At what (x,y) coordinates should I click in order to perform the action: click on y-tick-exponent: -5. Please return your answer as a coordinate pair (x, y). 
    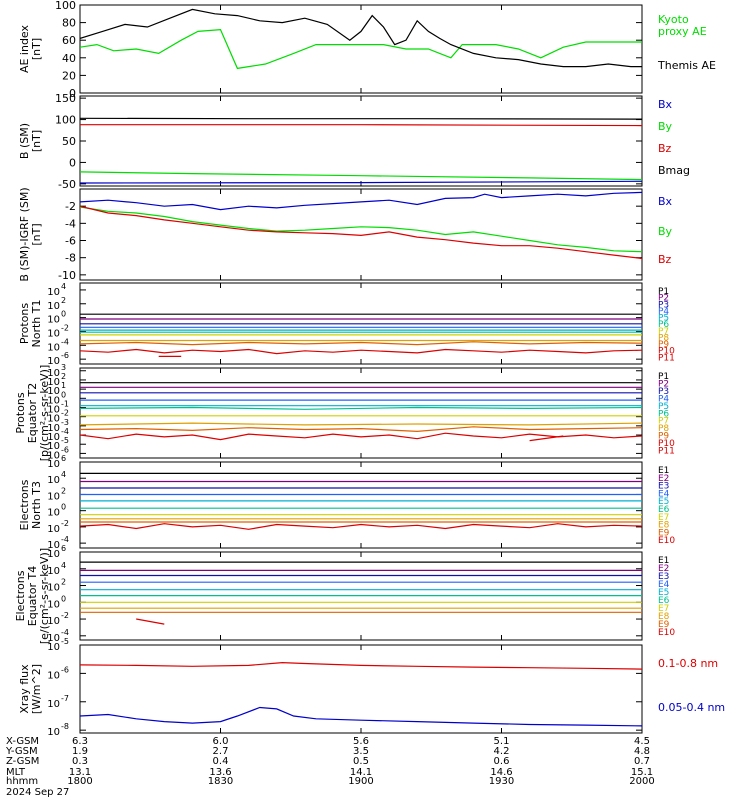
    Looking at the image, I should click on (65, 440).